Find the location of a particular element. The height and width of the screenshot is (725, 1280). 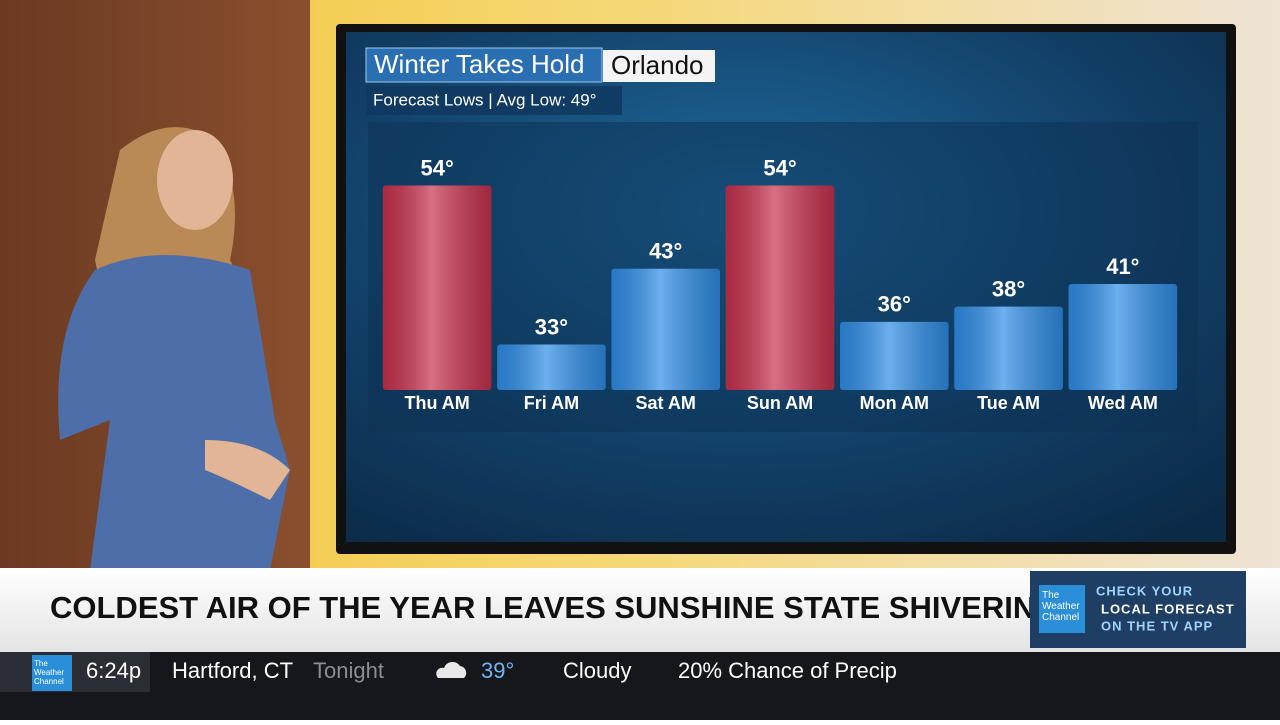

ticker-condition: Cloudy is located at coordinates (597, 670).